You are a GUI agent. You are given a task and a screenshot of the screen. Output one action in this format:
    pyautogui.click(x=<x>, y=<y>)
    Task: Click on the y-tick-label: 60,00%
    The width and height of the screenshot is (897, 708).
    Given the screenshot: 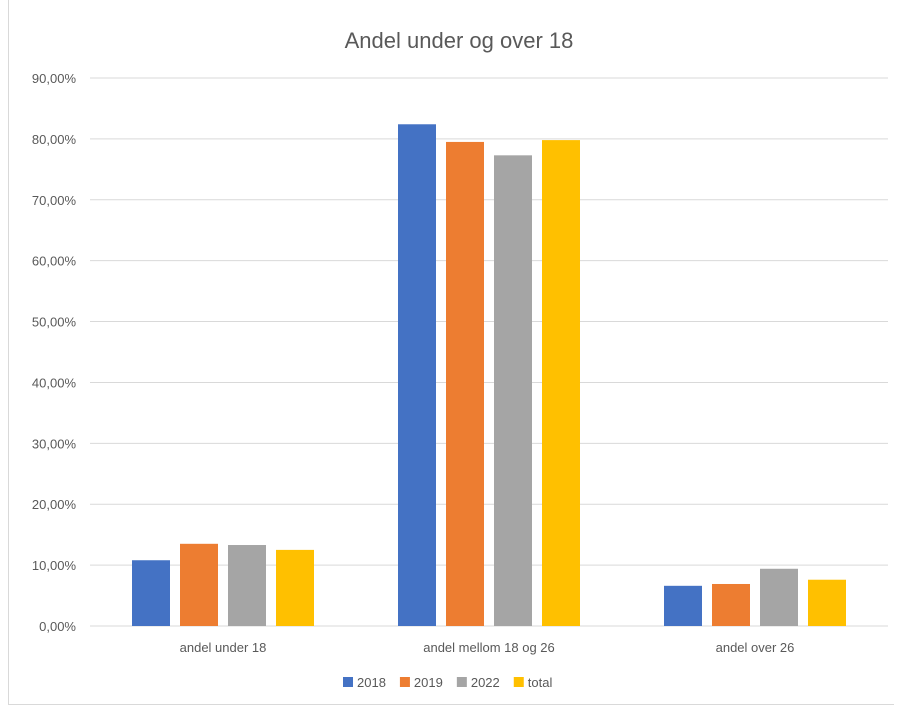 What is the action you would take?
    pyautogui.click(x=54, y=261)
    